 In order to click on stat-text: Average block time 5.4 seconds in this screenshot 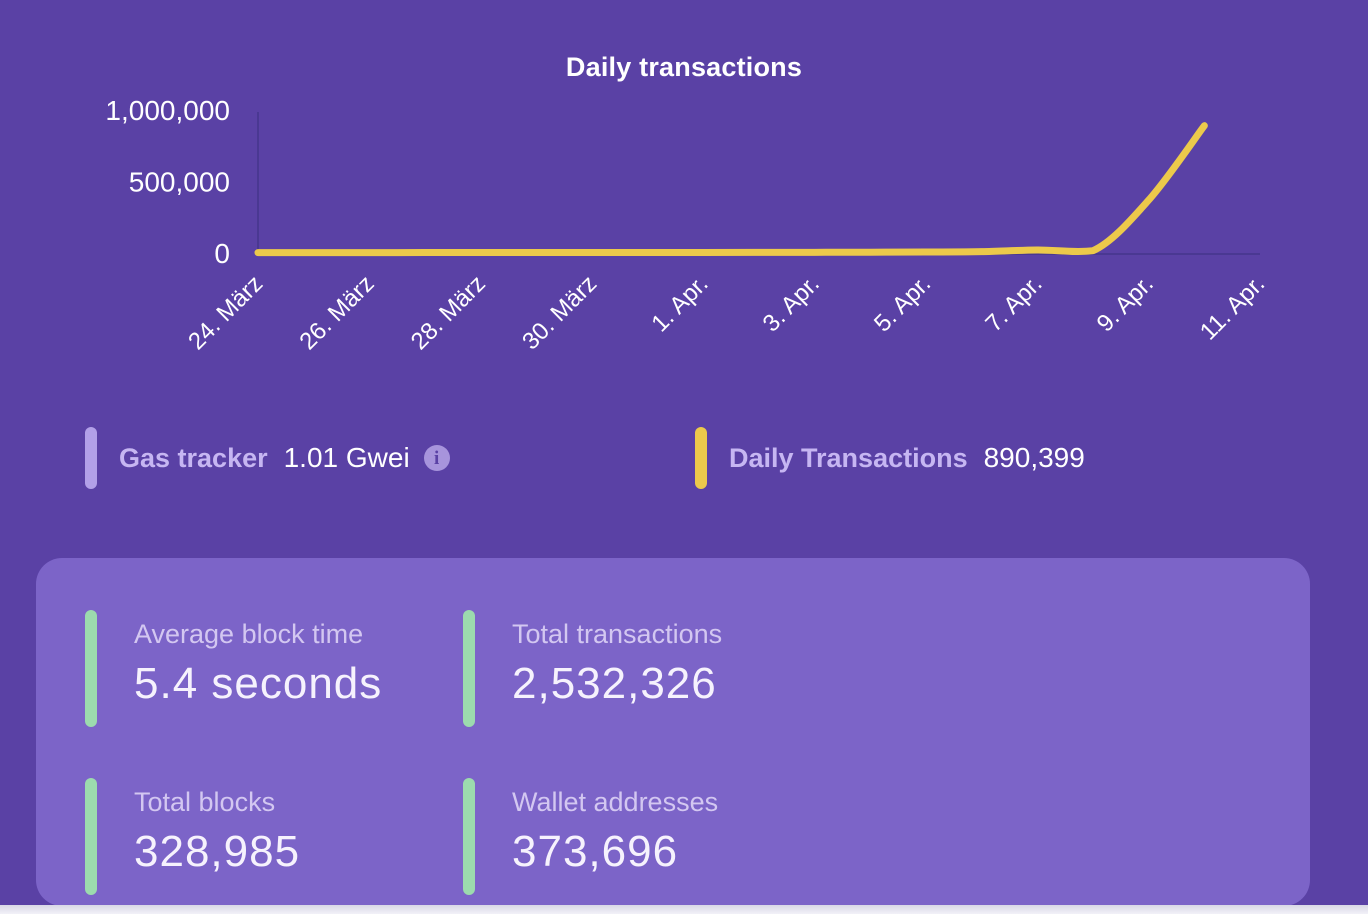, I will do `click(258, 668)`.